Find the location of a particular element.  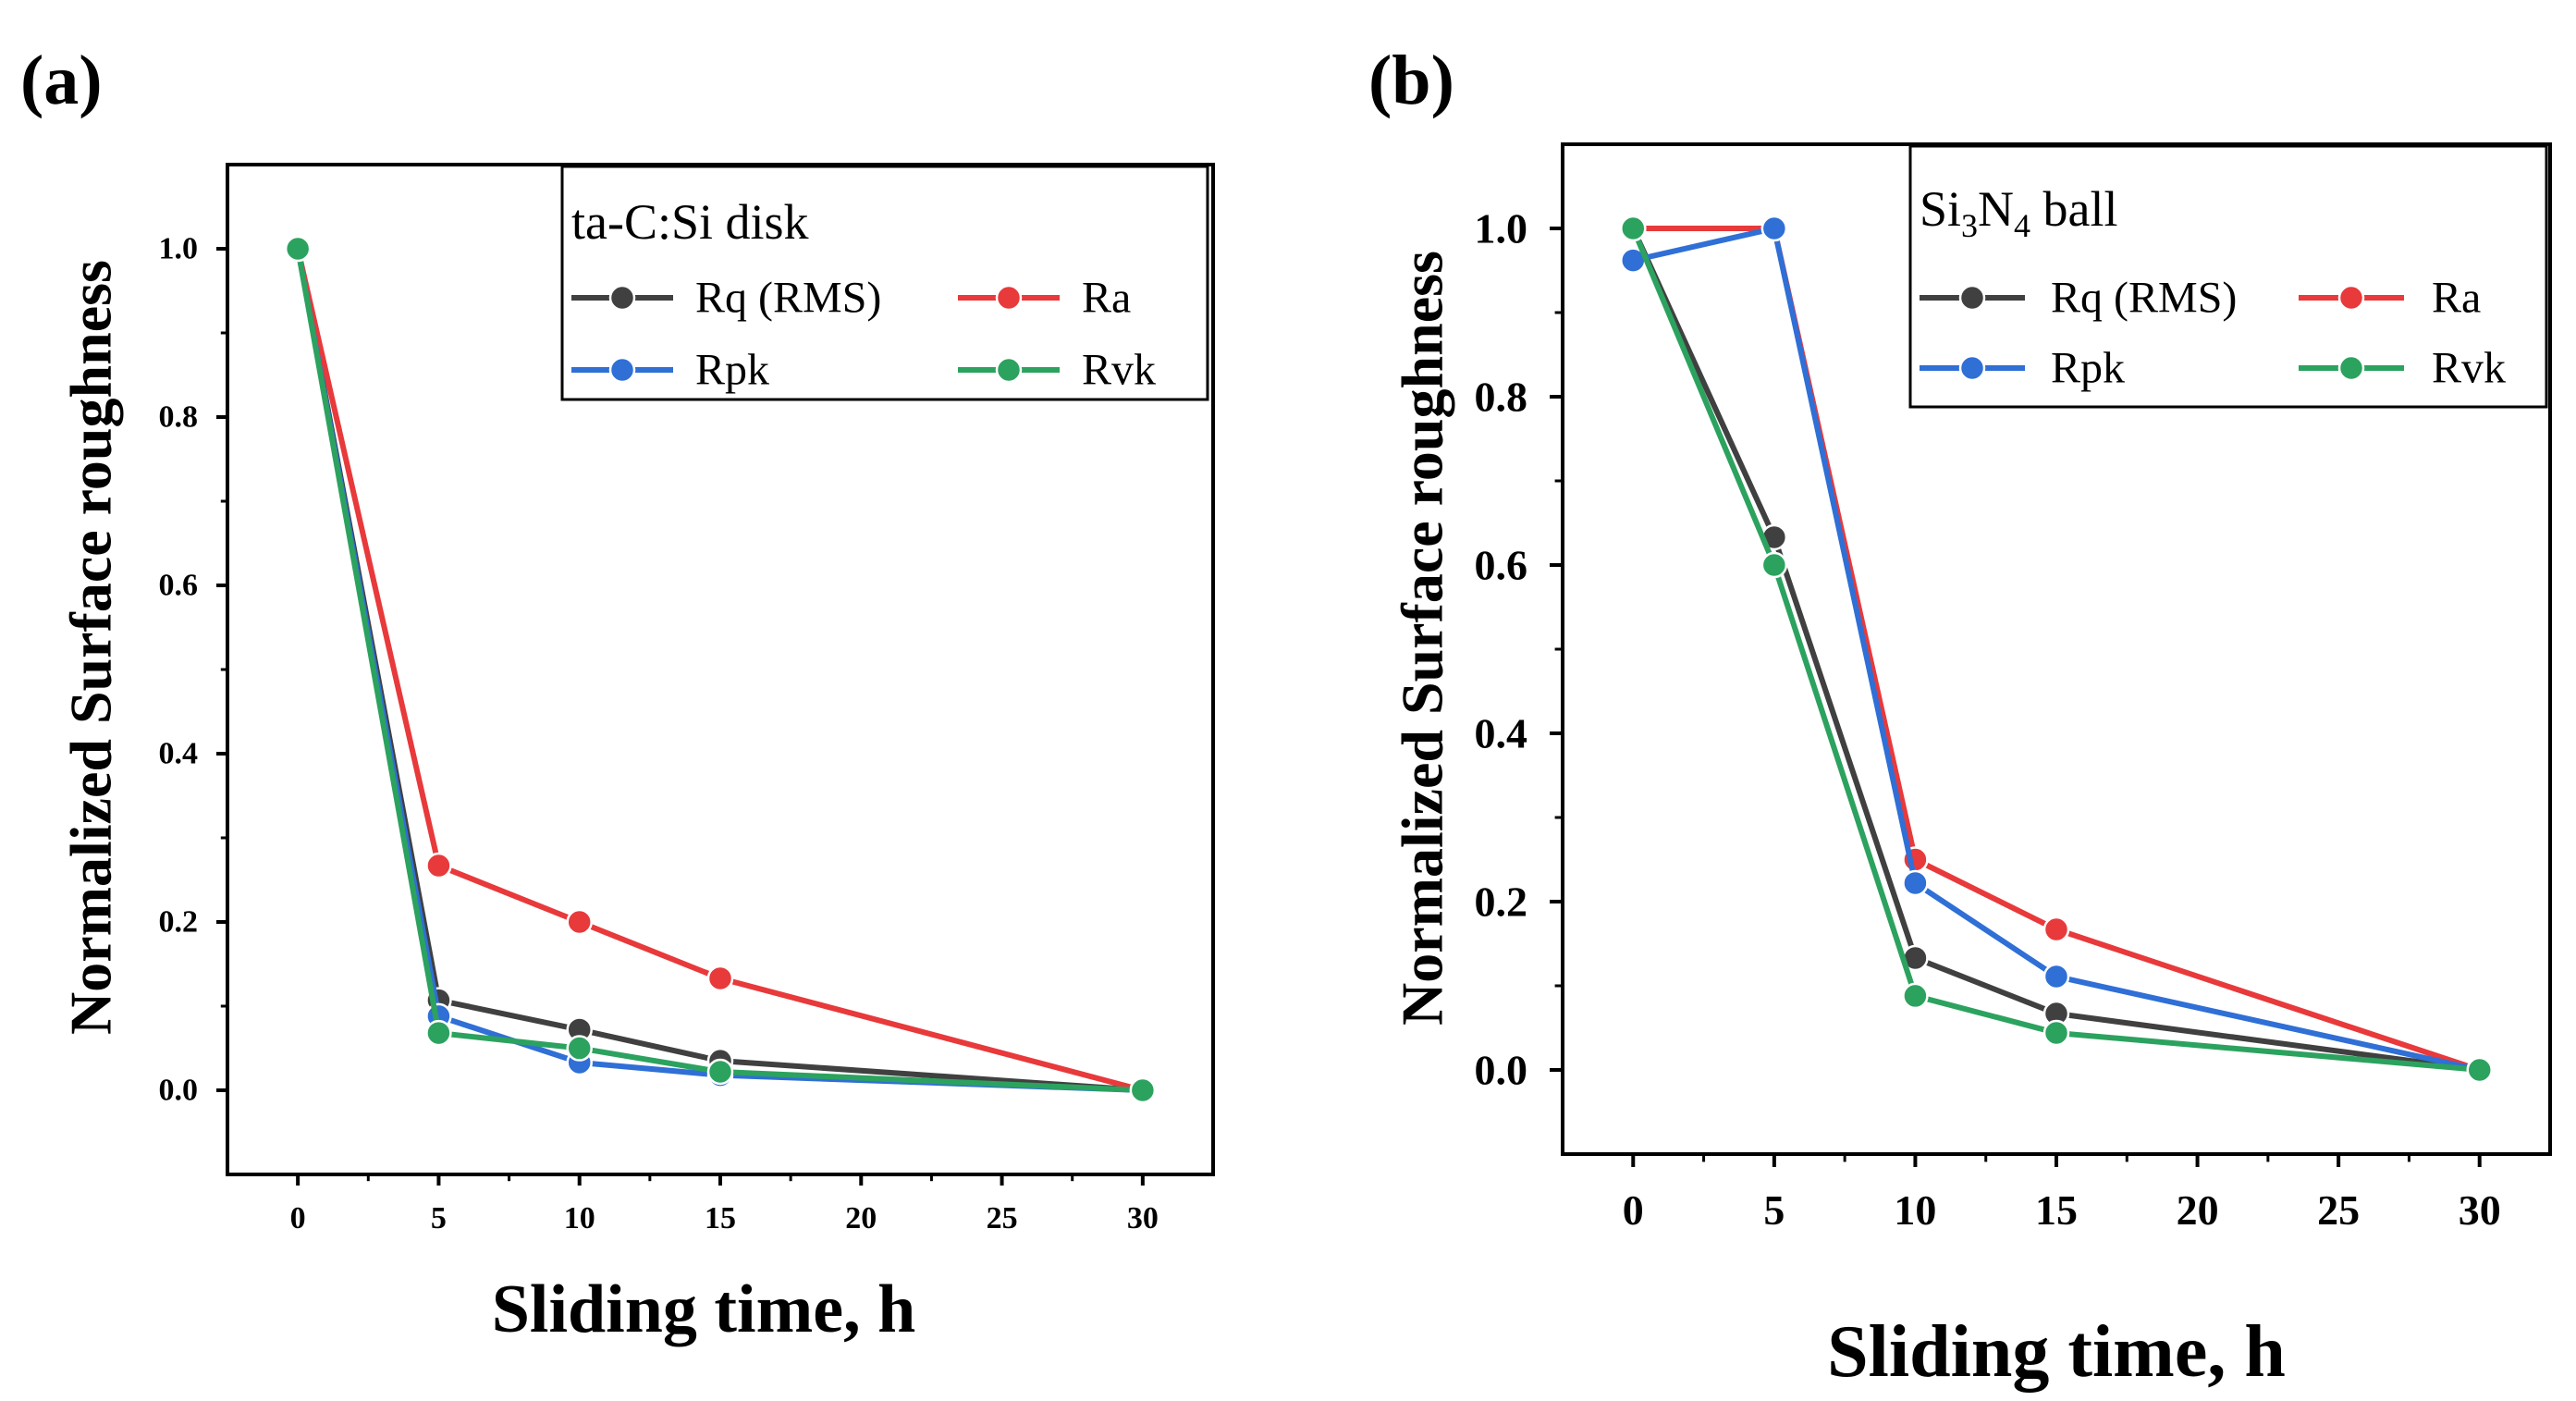

panel-label: (a) is located at coordinates (61, 80).